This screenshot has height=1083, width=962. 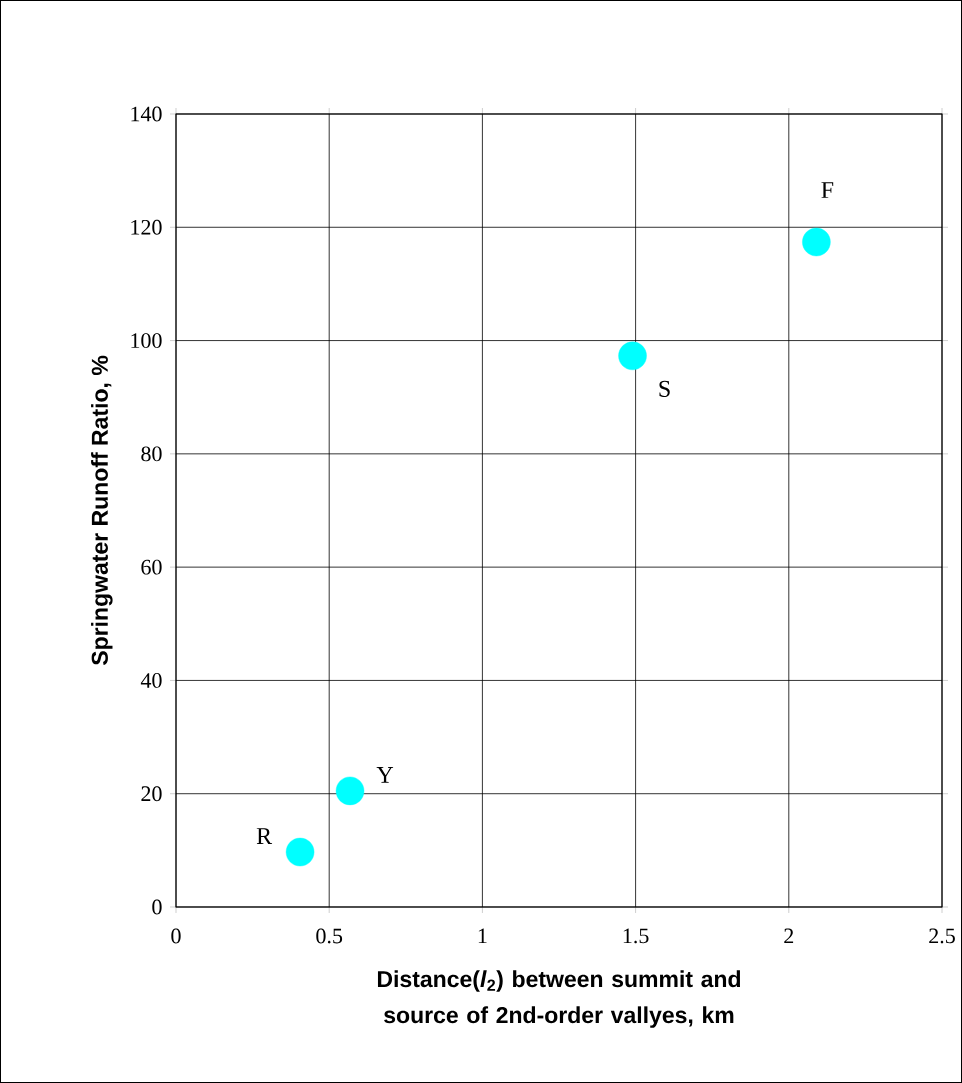 I want to click on x-tick-label: 0, so click(x=176, y=936).